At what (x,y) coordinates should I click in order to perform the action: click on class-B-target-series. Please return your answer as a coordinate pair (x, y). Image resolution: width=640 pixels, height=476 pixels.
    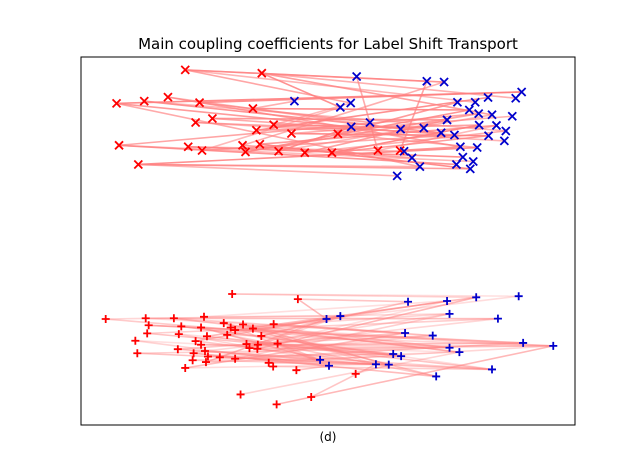
    Looking at the image, I should click on (437, 336).